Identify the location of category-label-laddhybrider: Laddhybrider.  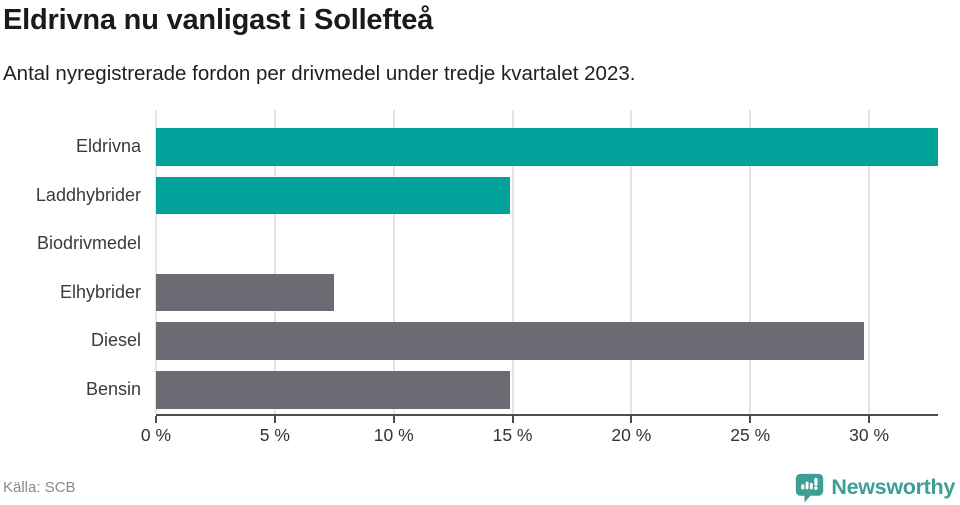
(88, 194).